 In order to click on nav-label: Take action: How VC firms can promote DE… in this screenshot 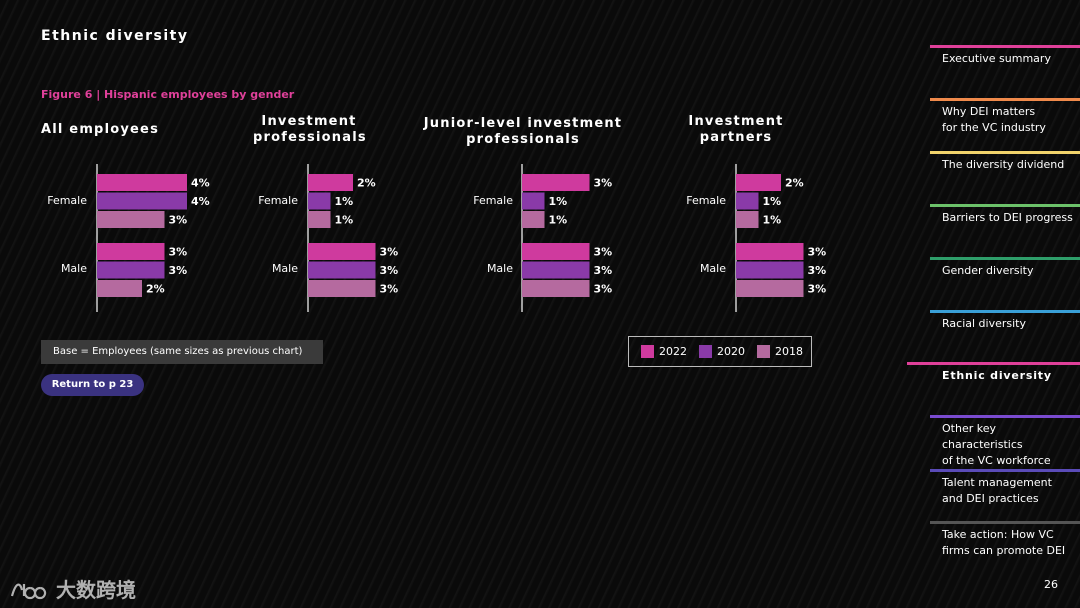, I will do `click(1004, 542)`.